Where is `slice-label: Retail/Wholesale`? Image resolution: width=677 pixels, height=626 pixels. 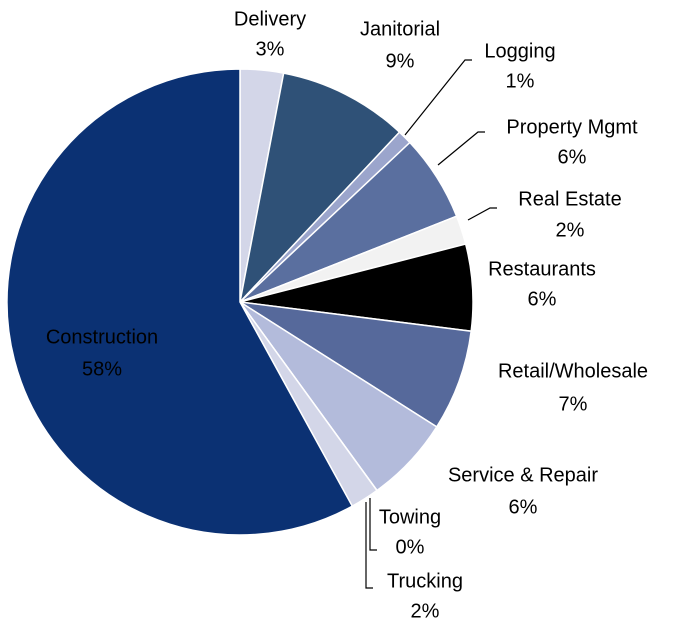
slice-label: Retail/Wholesale is located at coordinates (573, 371).